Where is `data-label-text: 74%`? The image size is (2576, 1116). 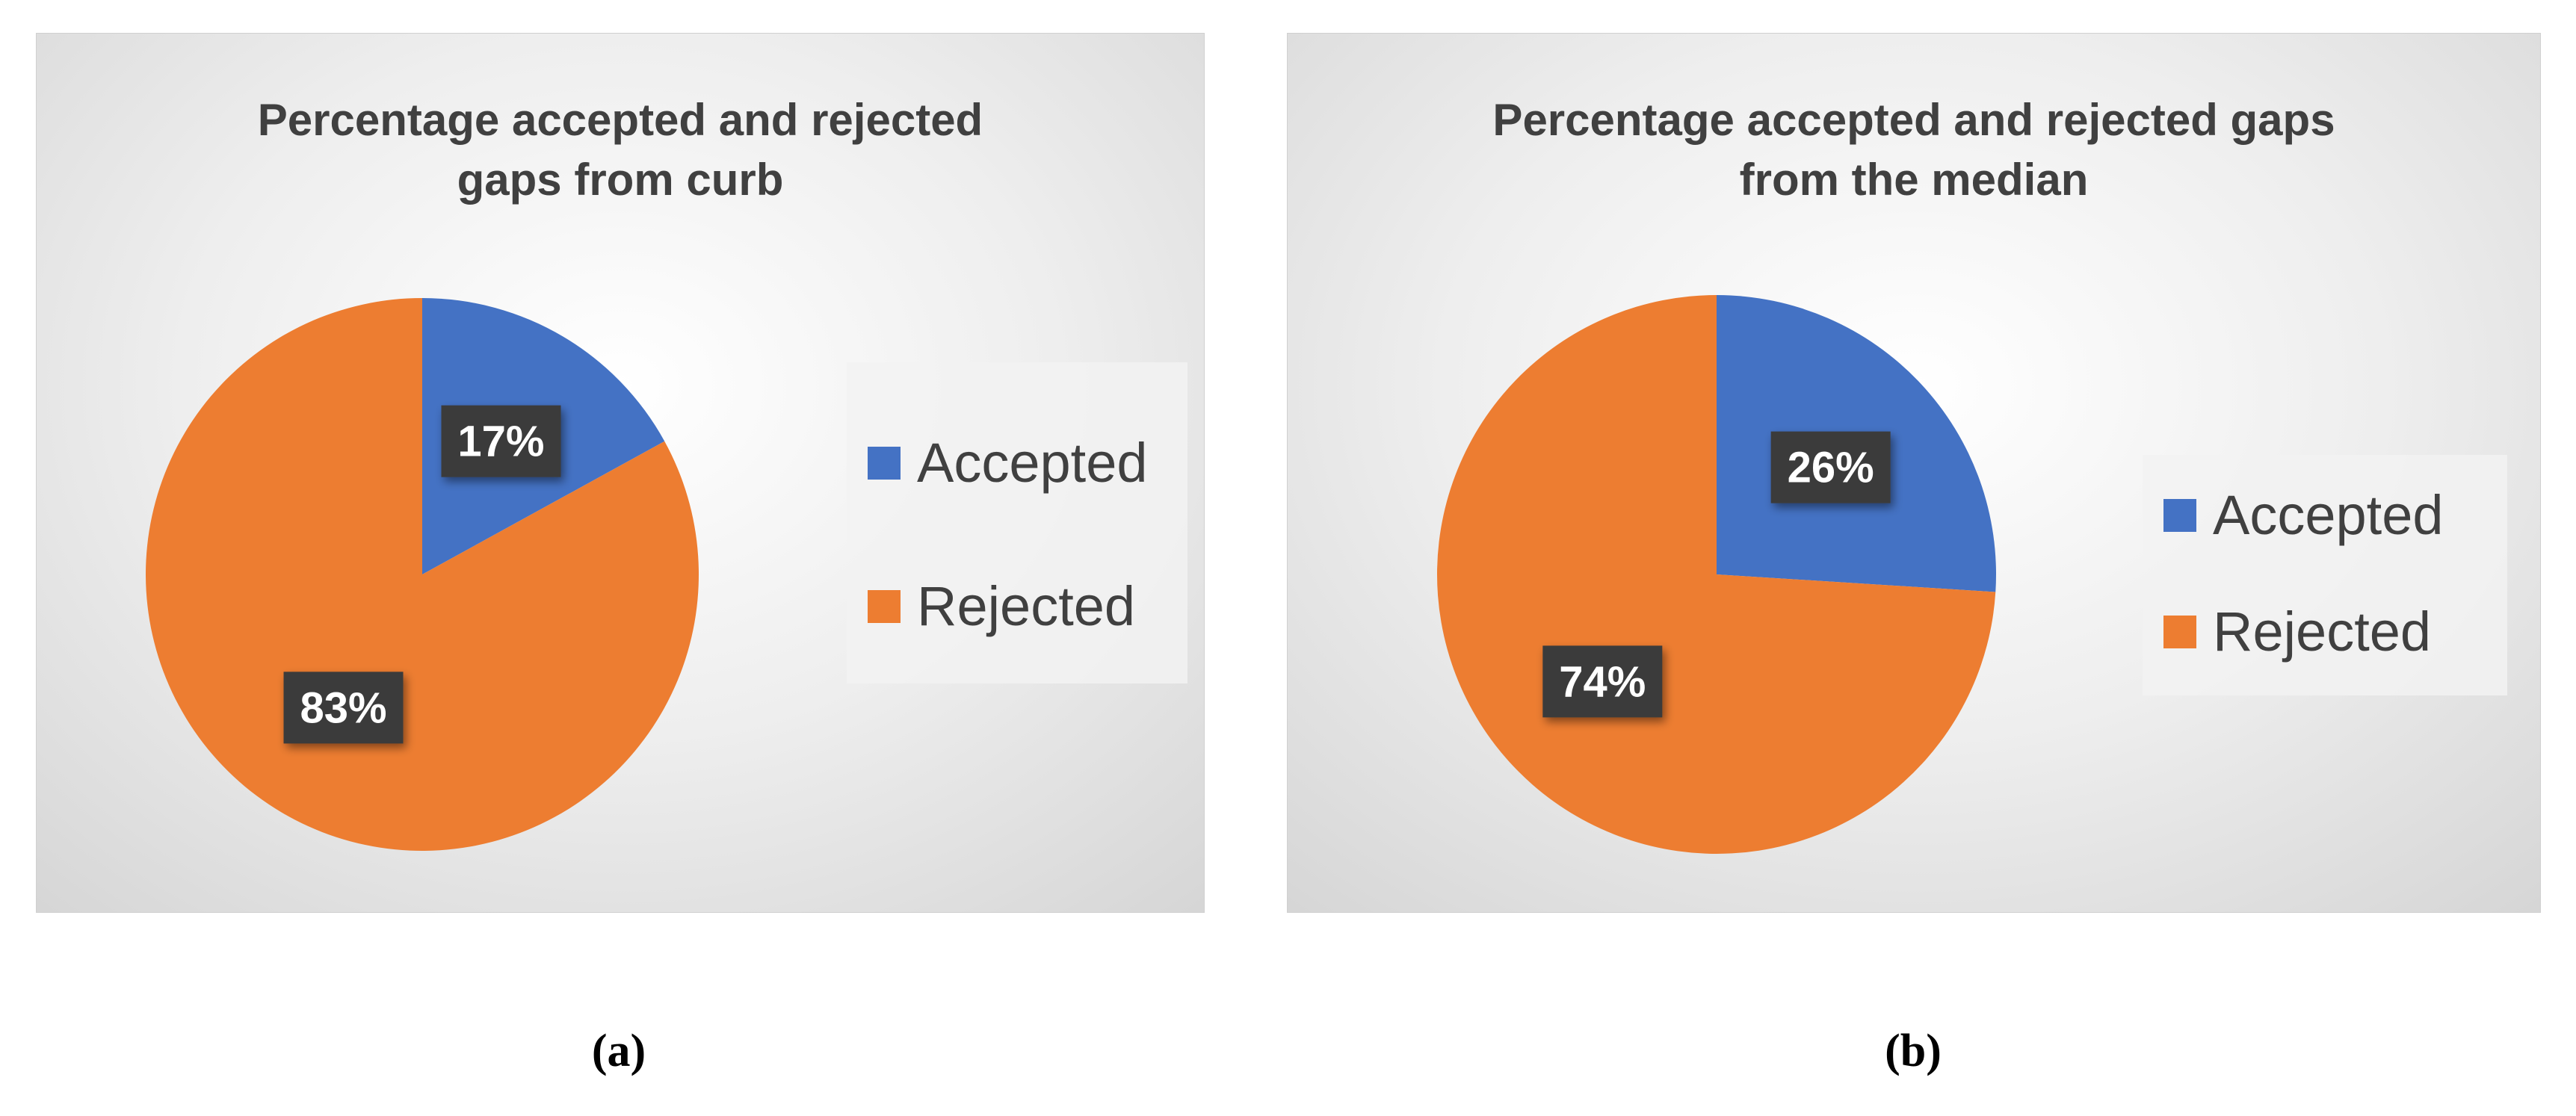 data-label-text: 74% is located at coordinates (1603, 681).